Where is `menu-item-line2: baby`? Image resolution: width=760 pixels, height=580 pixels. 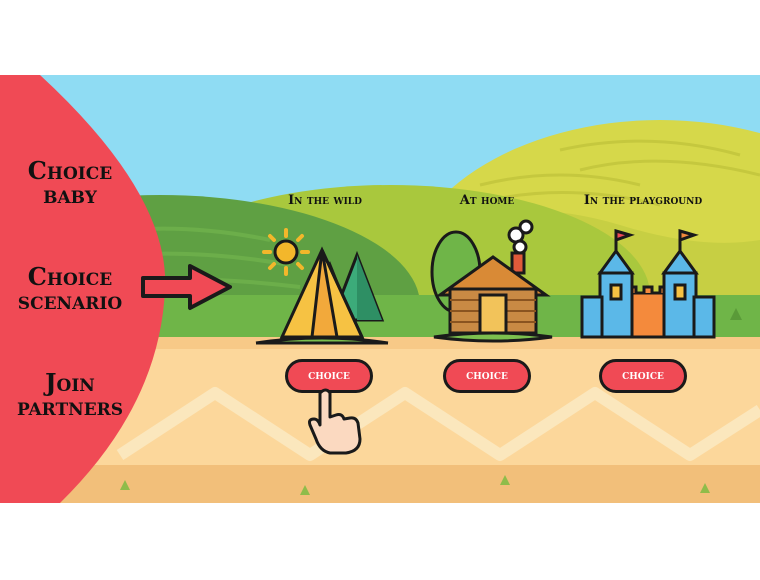 menu-item-line2: baby is located at coordinates (70, 194).